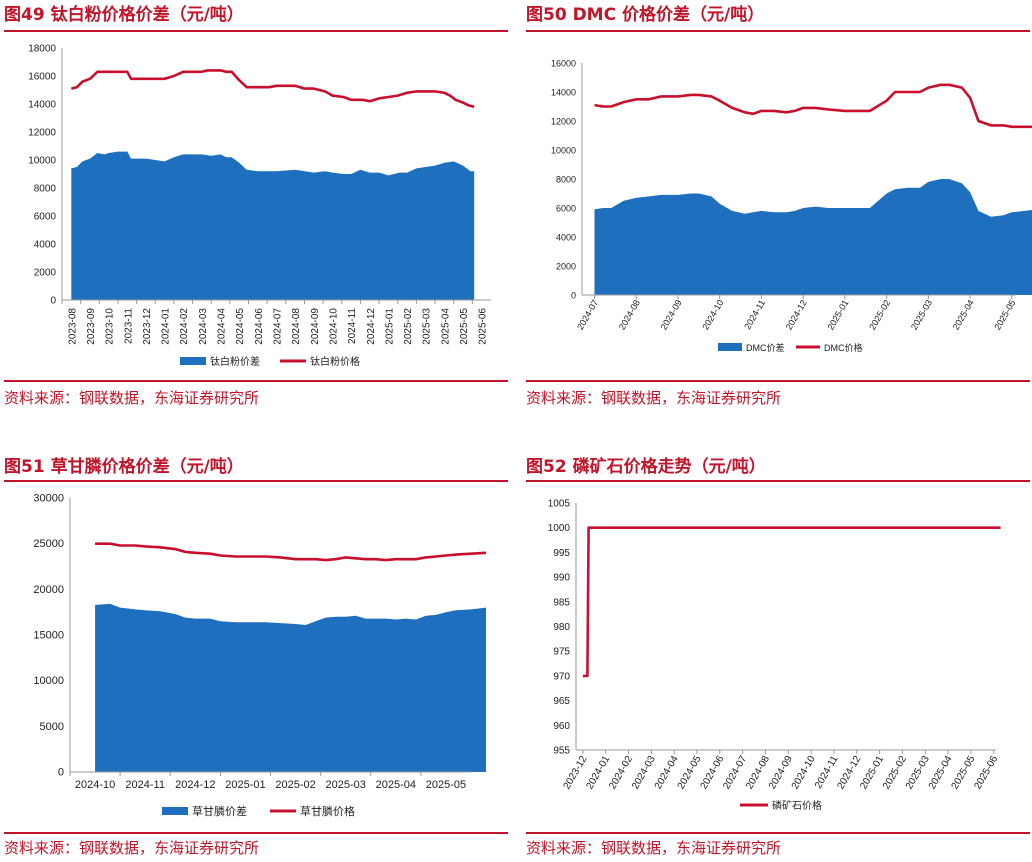 This screenshot has height=862, width=1032. I want to click on x-tick-label: 2023-11, so click(128, 326).